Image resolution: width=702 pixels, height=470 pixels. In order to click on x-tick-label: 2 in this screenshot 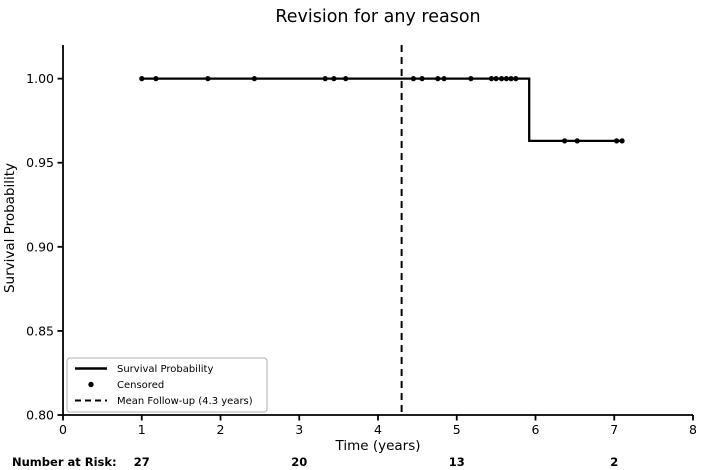, I will do `click(221, 429)`.